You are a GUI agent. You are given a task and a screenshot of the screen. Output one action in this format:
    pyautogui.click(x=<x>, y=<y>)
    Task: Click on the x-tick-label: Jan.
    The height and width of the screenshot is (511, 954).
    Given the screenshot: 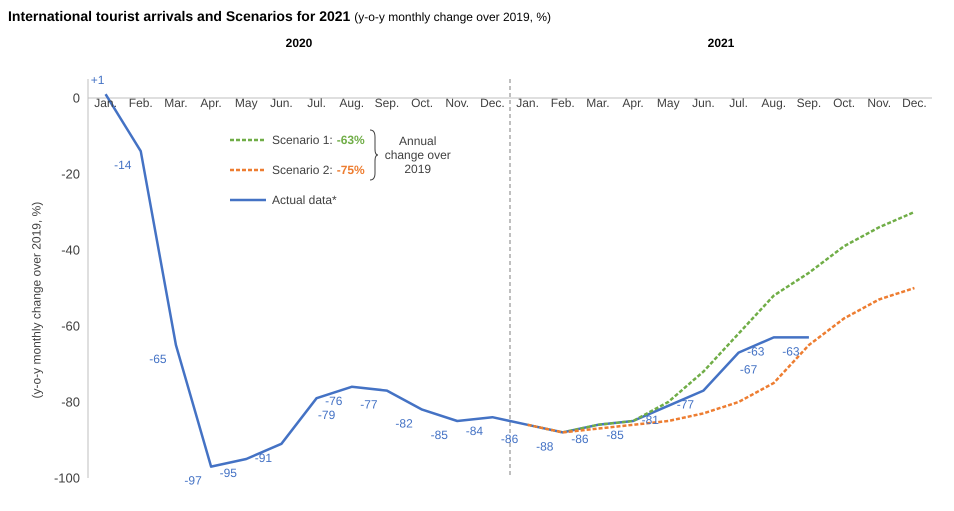 What is the action you would take?
    pyautogui.click(x=527, y=103)
    